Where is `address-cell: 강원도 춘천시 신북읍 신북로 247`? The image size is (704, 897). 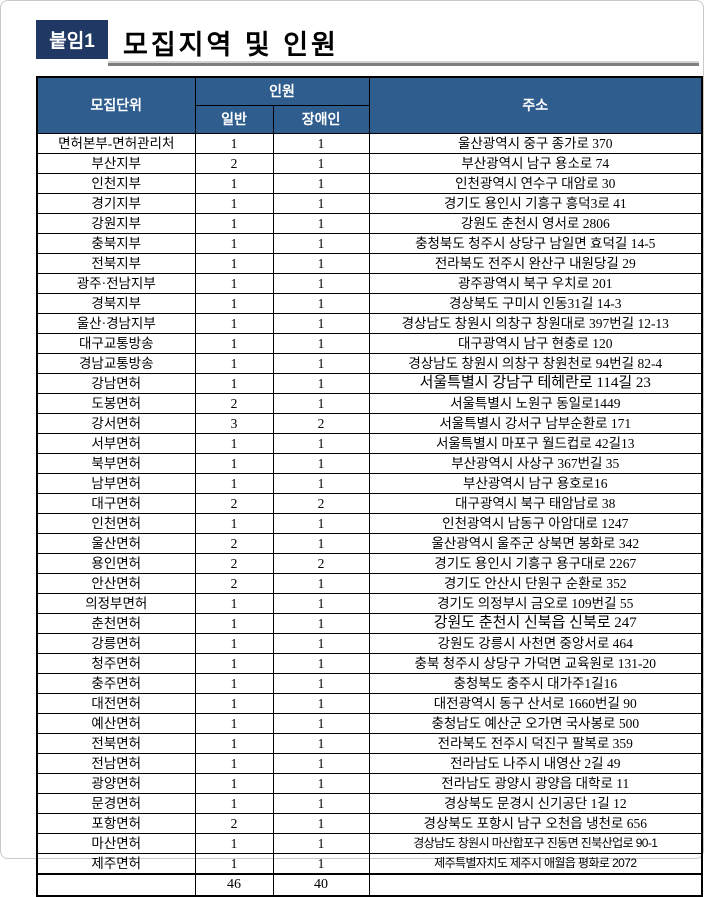
address-cell: 강원도 춘천시 신북읍 신북로 247 is located at coordinates (535, 623).